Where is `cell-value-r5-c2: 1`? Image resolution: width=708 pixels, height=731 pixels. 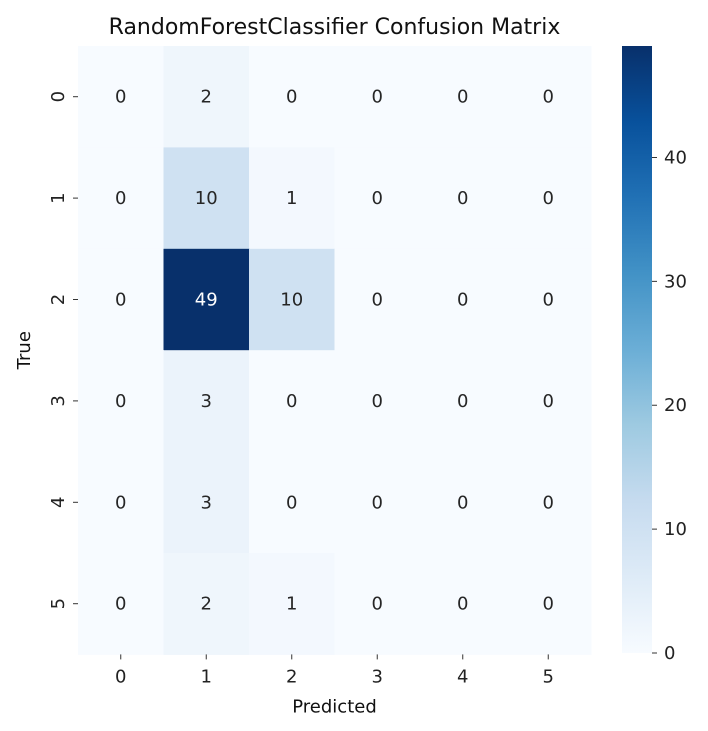 cell-value-r5-c2: 1 is located at coordinates (291, 604).